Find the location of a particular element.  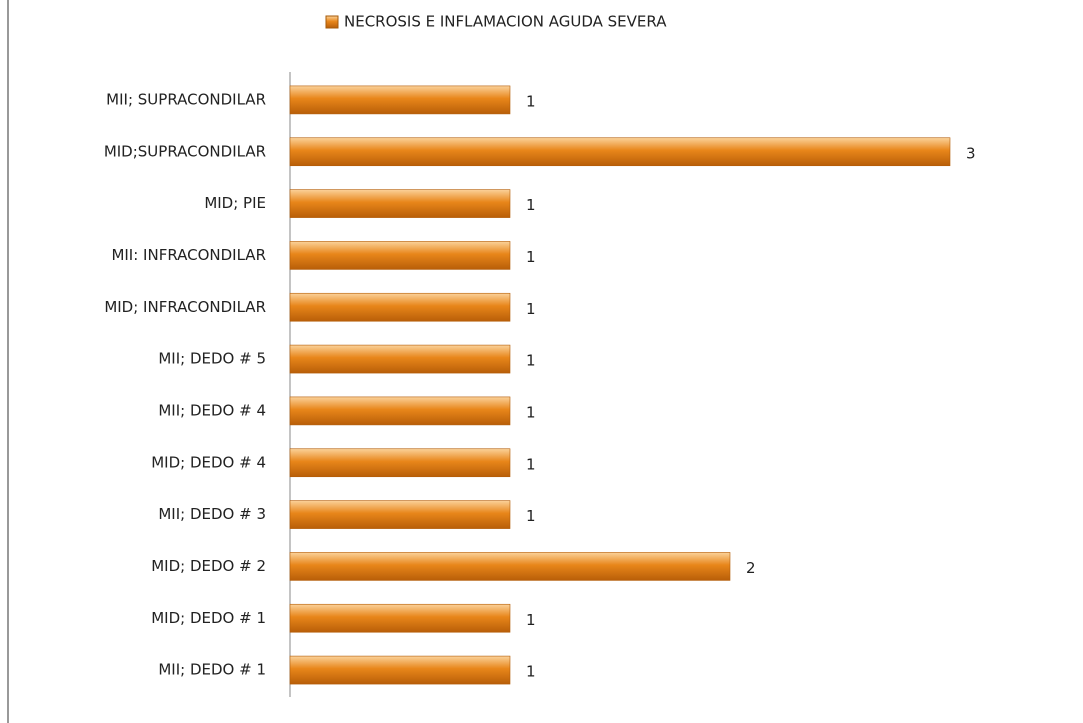

y-tick-label: MID; DEDO # 1 is located at coordinates (208, 618).